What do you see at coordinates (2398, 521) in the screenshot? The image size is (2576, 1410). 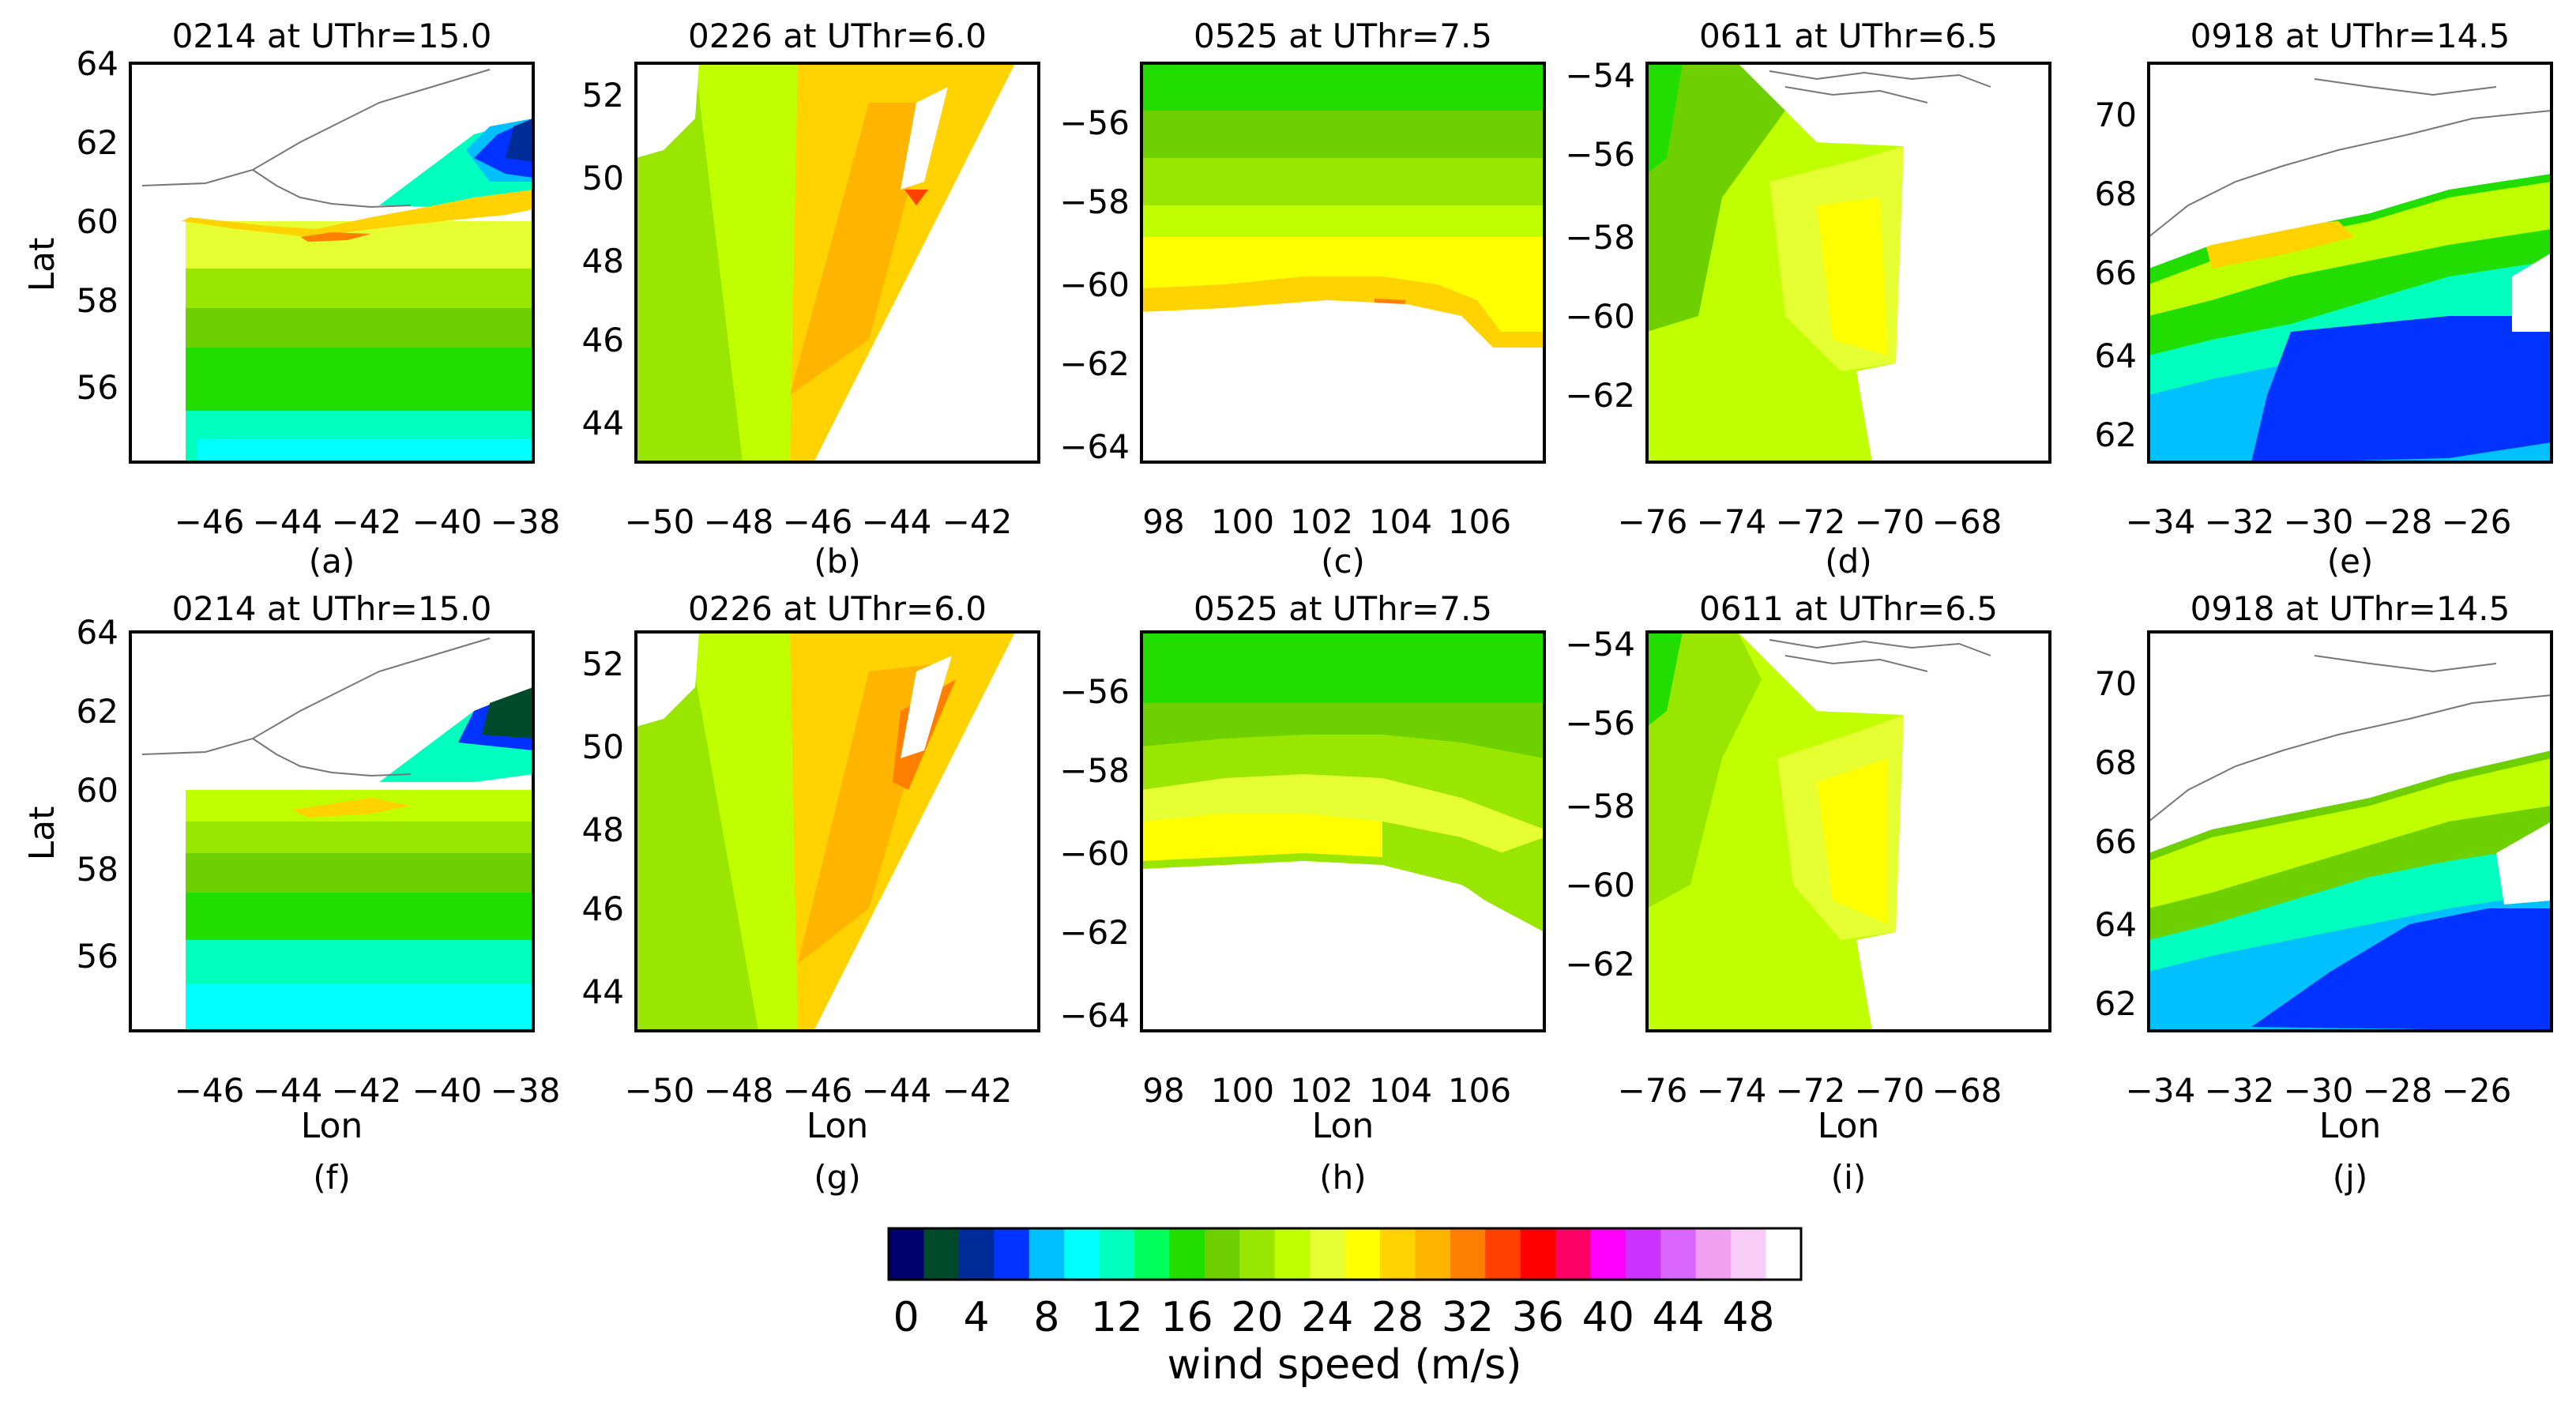 I see `panel-e-xtick: −28` at bounding box center [2398, 521].